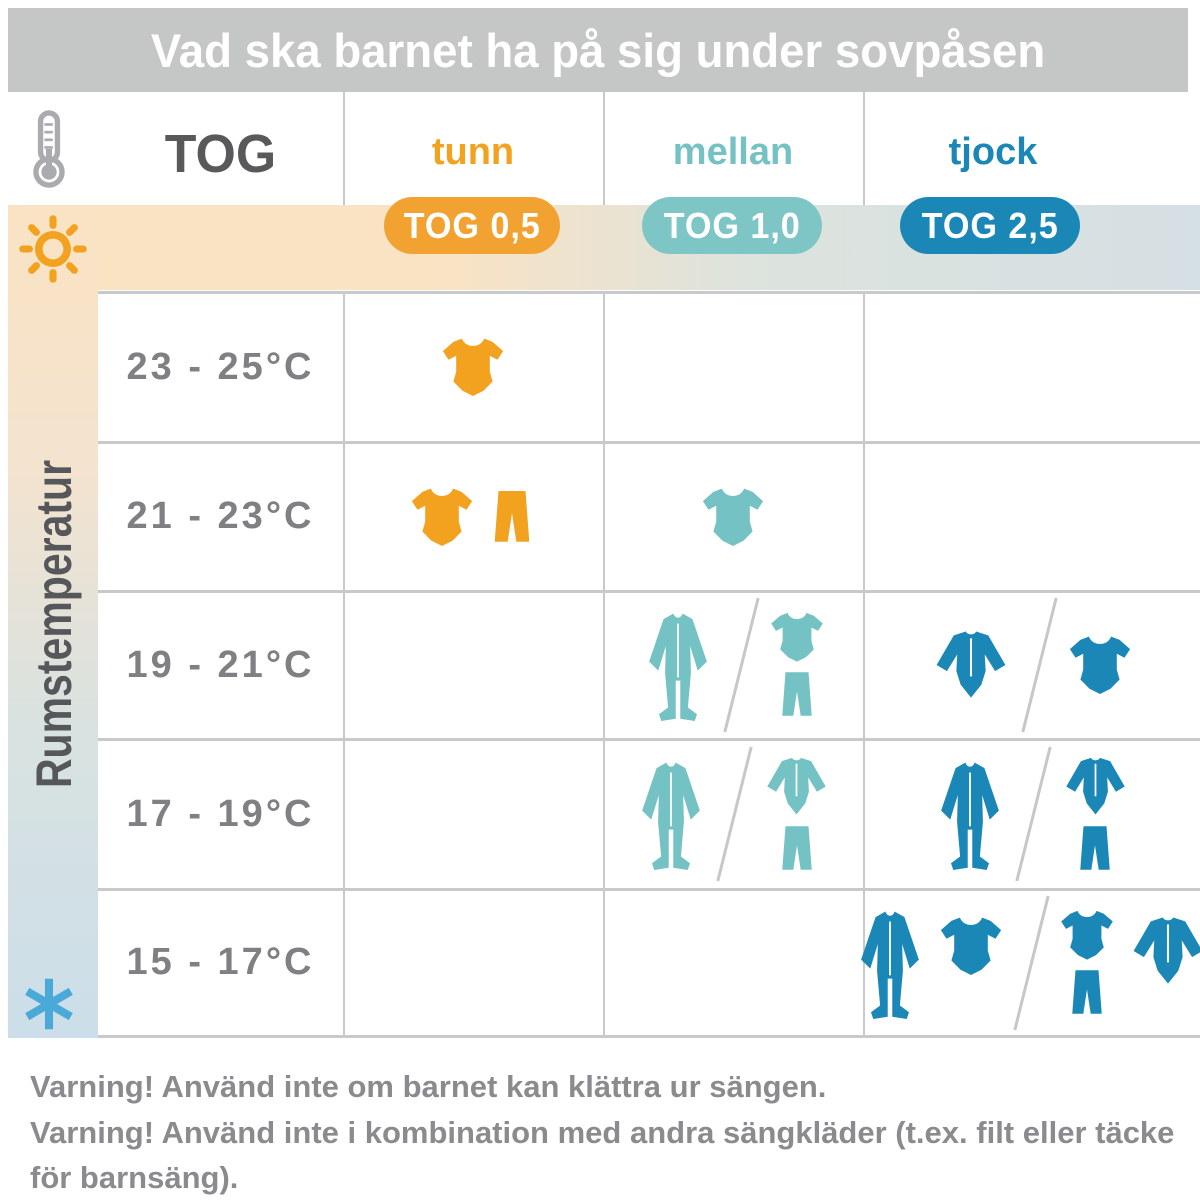 The width and height of the screenshot is (1200, 1200). I want to click on title-bar: Vad ska barnet ha på sig under sovpåsen, so click(598, 50).